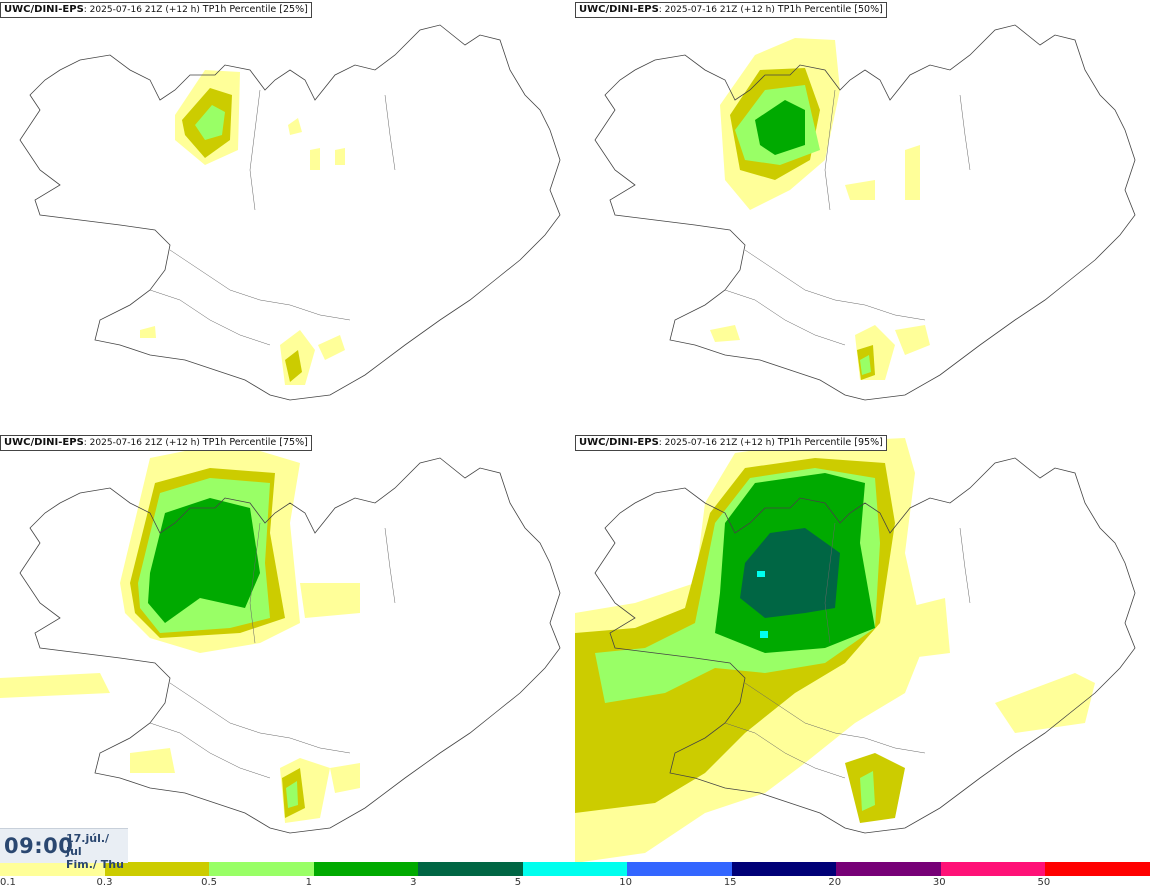 This screenshot has height=891, width=1150. What do you see at coordinates (308, 882) in the screenshot?
I see `legend-label: 1` at bounding box center [308, 882].